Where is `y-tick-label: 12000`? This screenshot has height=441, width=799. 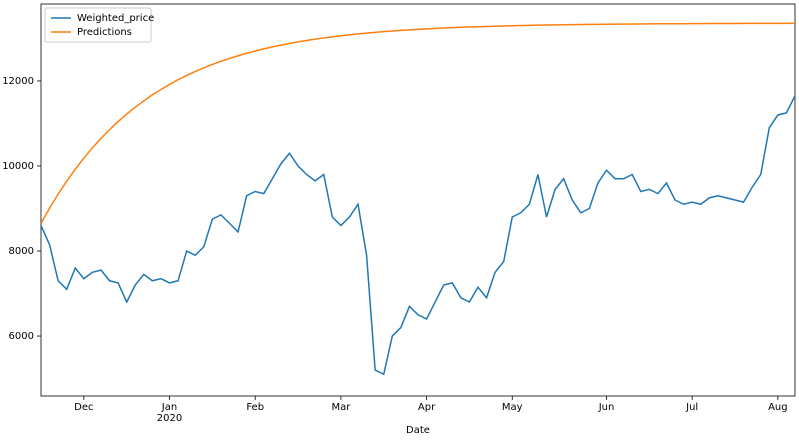
y-tick-label: 12000 is located at coordinates (18, 81).